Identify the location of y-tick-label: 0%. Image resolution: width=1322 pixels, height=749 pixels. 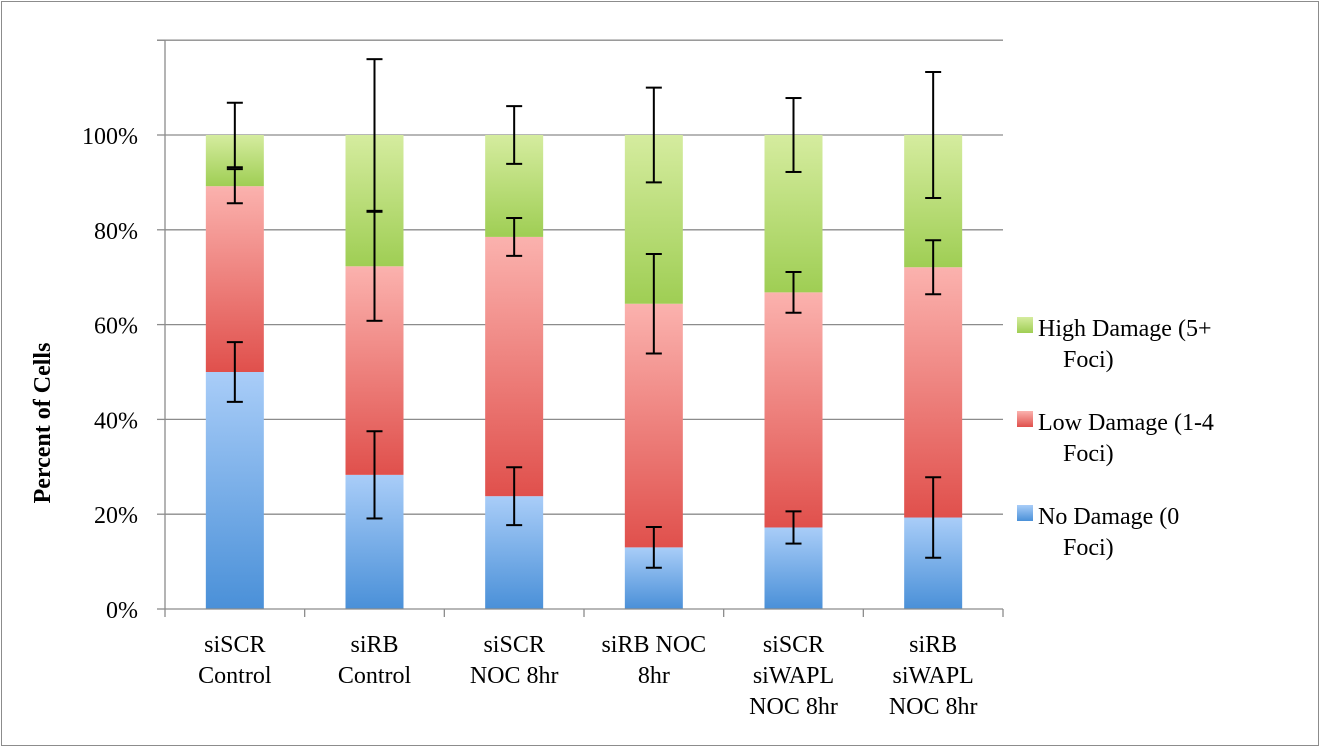
(122, 611).